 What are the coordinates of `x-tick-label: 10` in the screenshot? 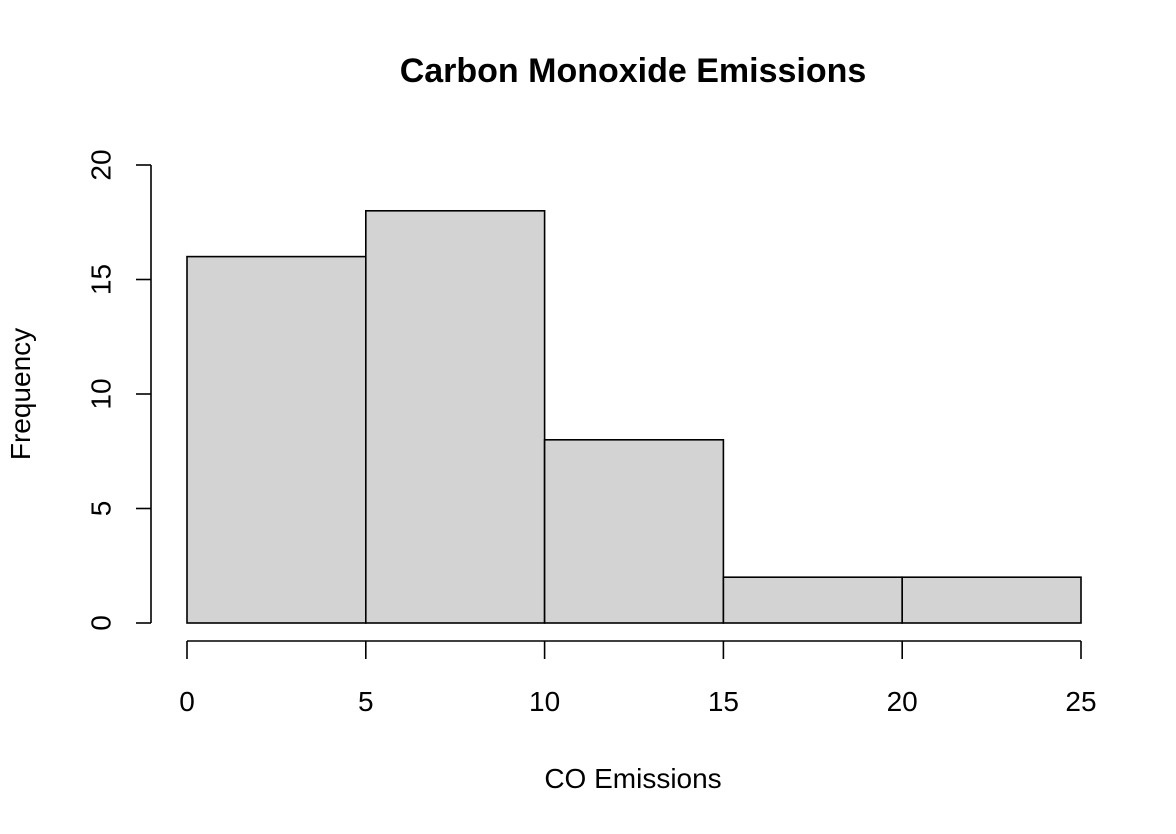 It's located at (544, 701).